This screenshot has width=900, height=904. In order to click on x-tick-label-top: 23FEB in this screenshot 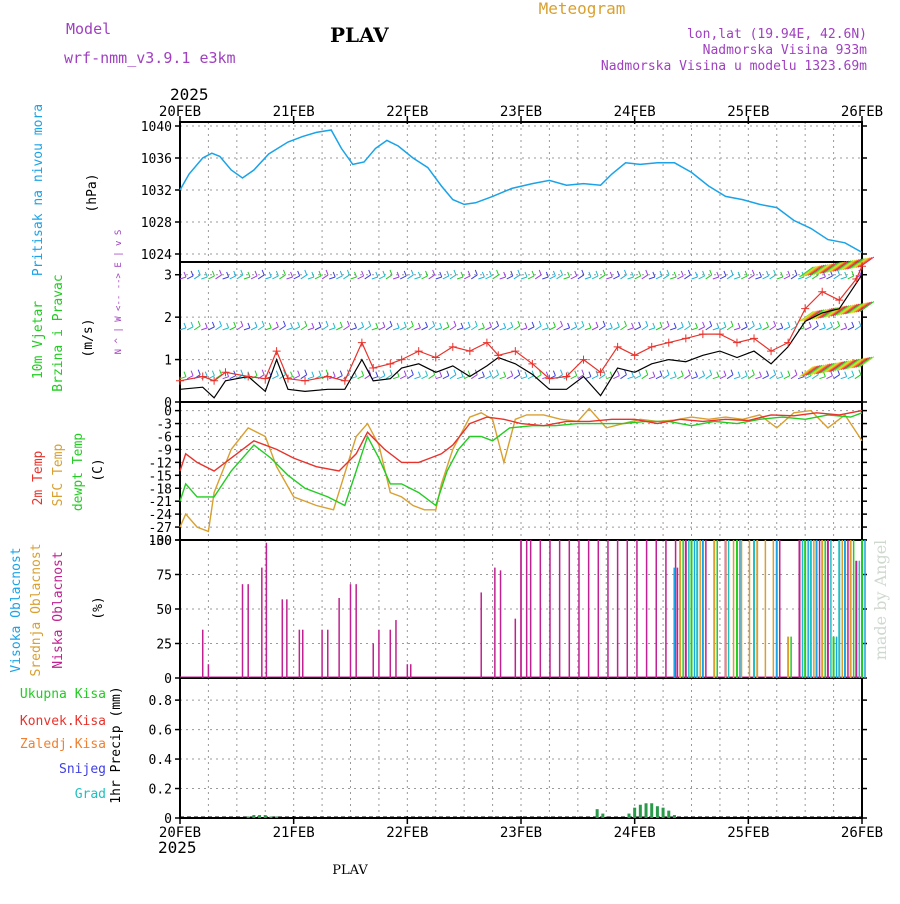, I will do `click(521, 112)`.